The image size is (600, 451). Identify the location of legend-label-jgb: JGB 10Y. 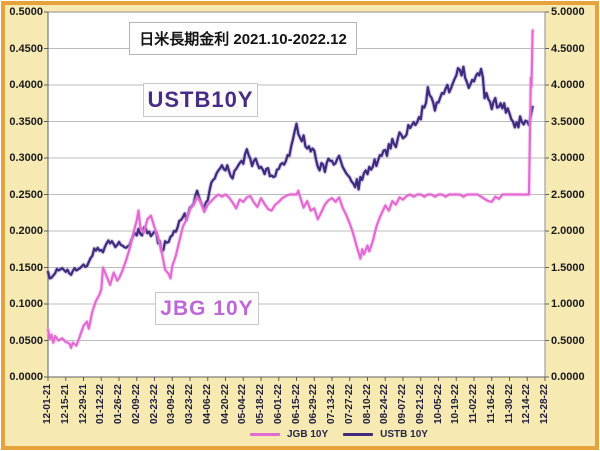
(308, 434).